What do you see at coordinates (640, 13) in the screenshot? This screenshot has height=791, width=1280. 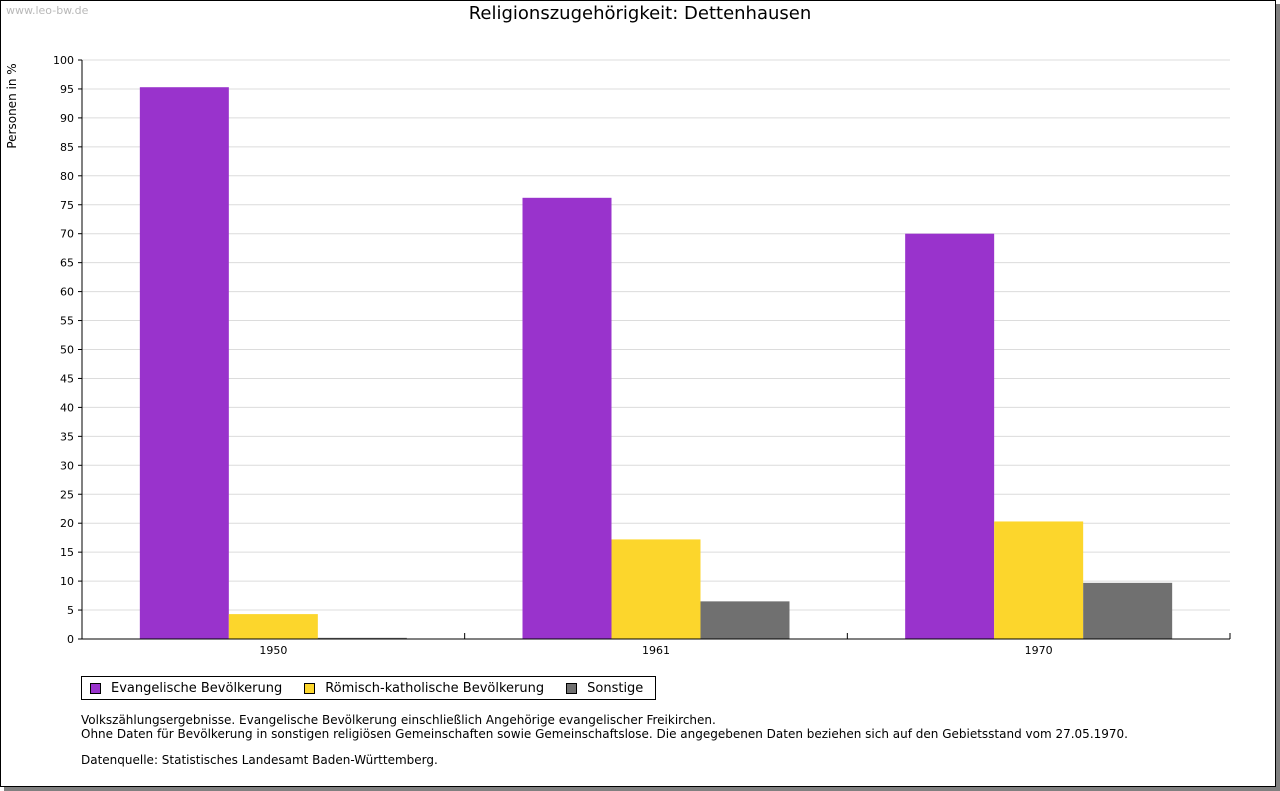 I see `chart-title: Religionszugehörigkeit: Dettenhausen` at bounding box center [640, 13].